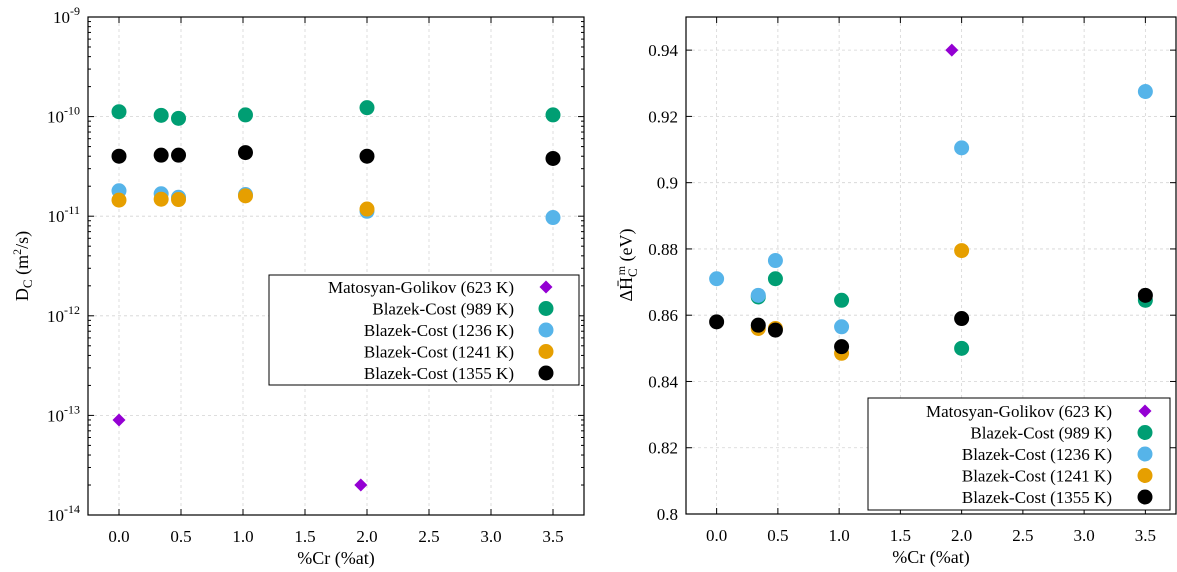 The image size is (1177, 572). I want to click on y-tick-label: 0.8, so click(667, 514).